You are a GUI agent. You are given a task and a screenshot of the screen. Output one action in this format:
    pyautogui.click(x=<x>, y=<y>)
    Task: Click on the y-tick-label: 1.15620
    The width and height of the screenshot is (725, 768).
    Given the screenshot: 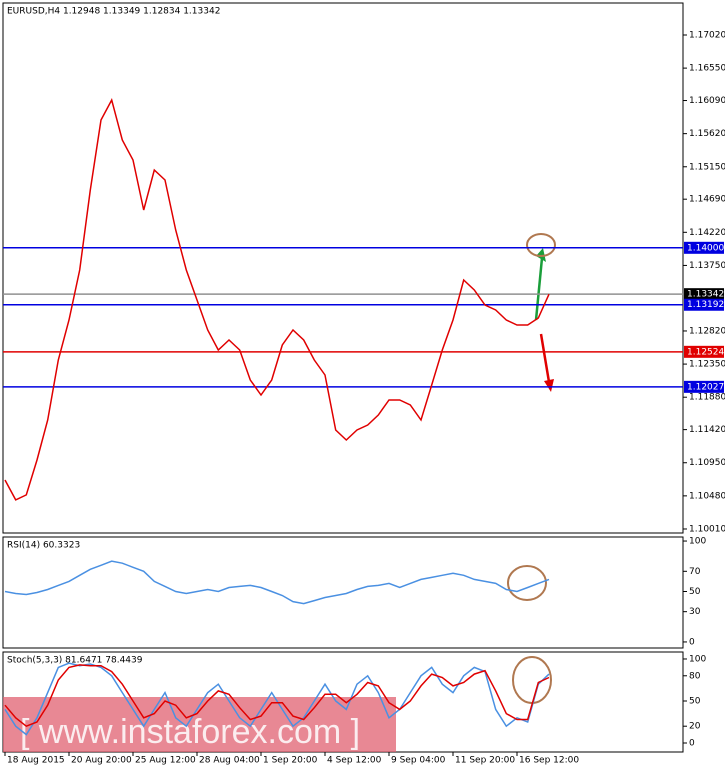 What is the action you would take?
    pyautogui.click(x=707, y=134)
    